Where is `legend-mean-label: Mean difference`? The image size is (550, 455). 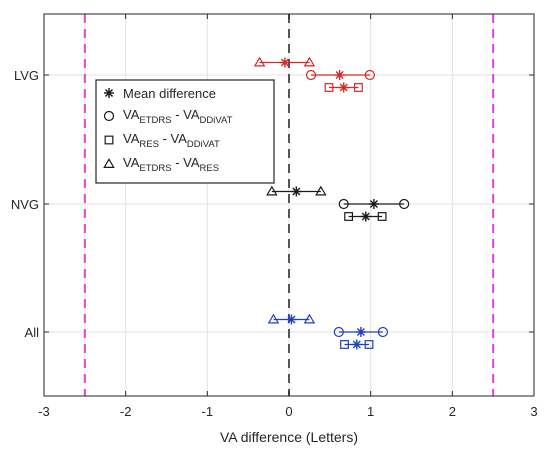 legend-mean-label: Mean difference is located at coordinates (169, 93).